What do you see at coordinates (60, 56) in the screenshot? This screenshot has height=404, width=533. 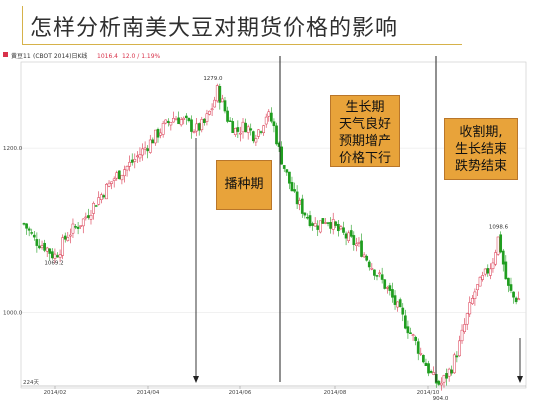 I see `instrument-code: (CBOT 2014)日K线` at bounding box center [60, 56].